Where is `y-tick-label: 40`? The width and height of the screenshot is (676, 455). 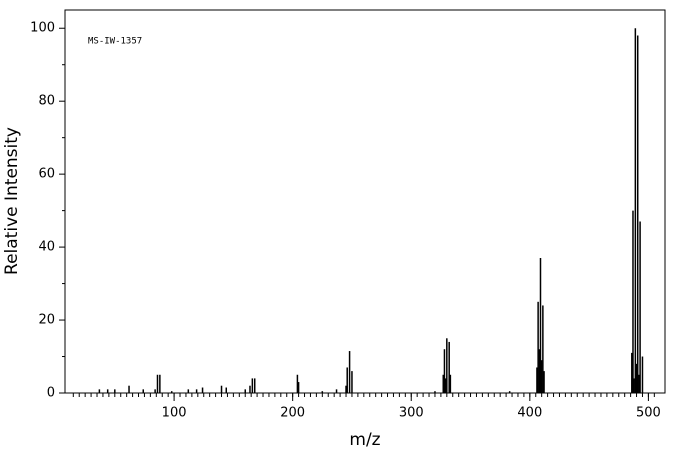
y-tick-label: 40 is located at coordinates (46, 247).